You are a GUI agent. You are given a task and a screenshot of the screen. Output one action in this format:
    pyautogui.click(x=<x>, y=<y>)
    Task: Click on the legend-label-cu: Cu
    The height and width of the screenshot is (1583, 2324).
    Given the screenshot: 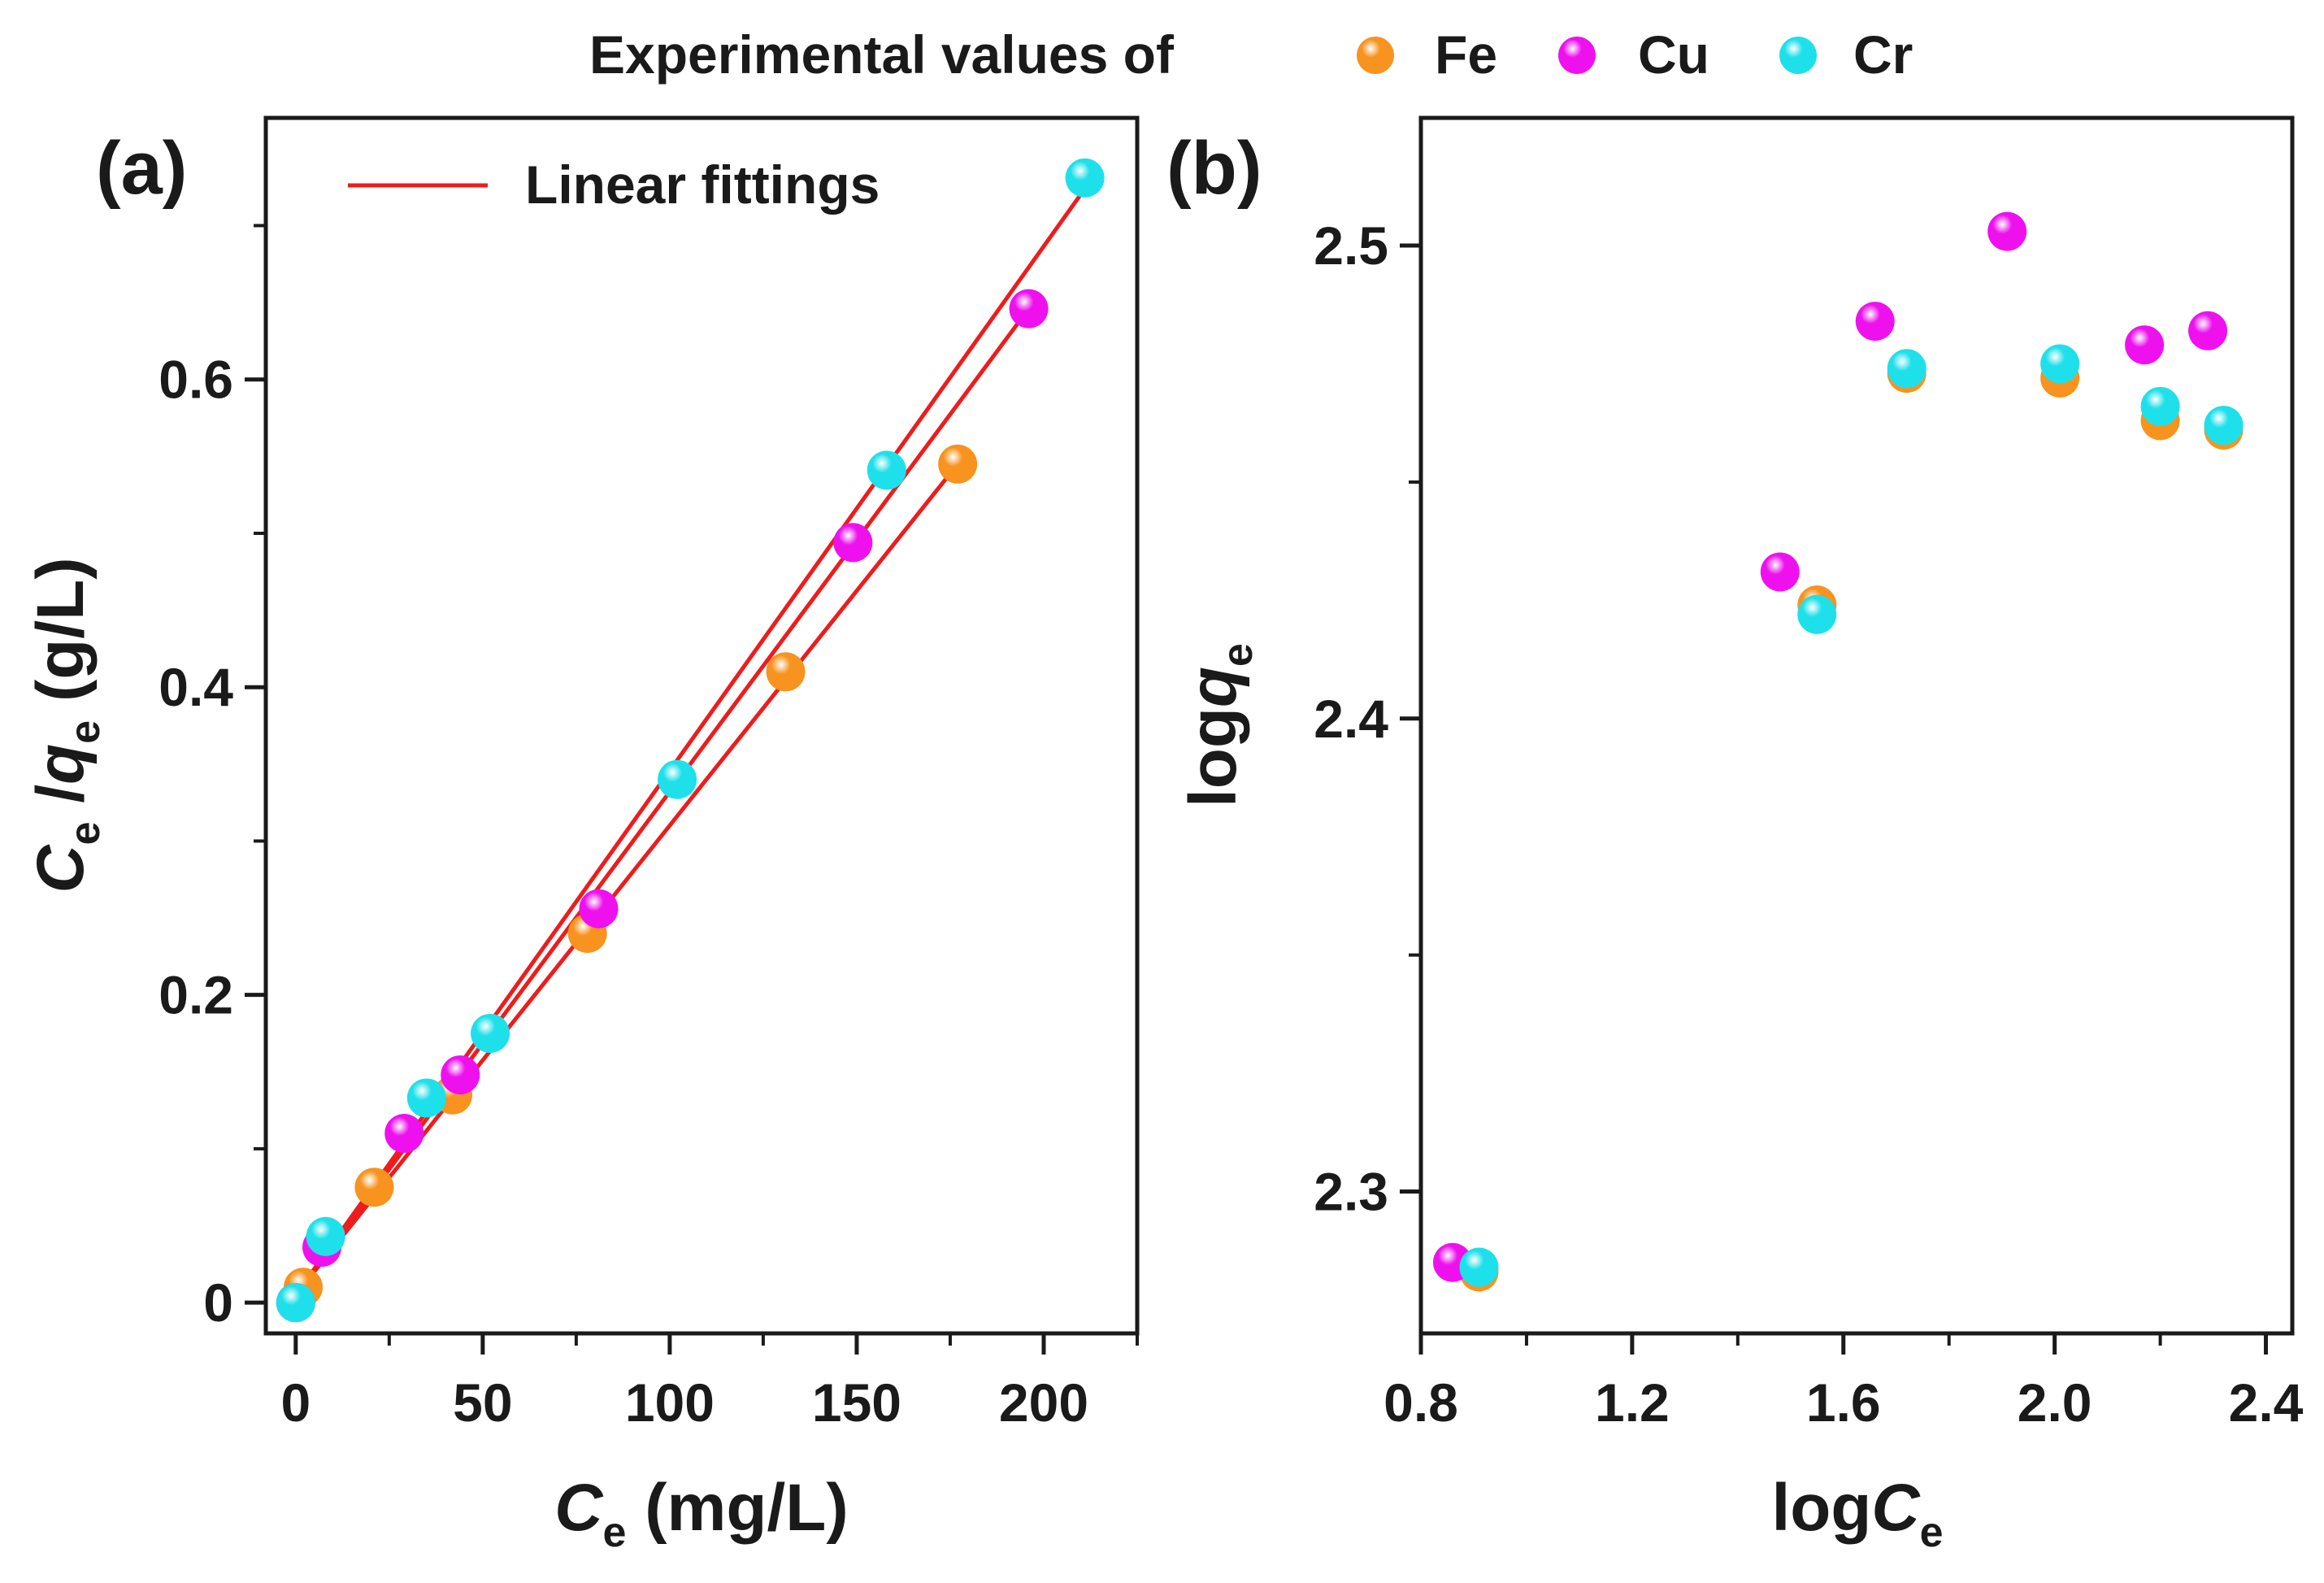 What is the action you would take?
    pyautogui.click(x=1673, y=54)
    